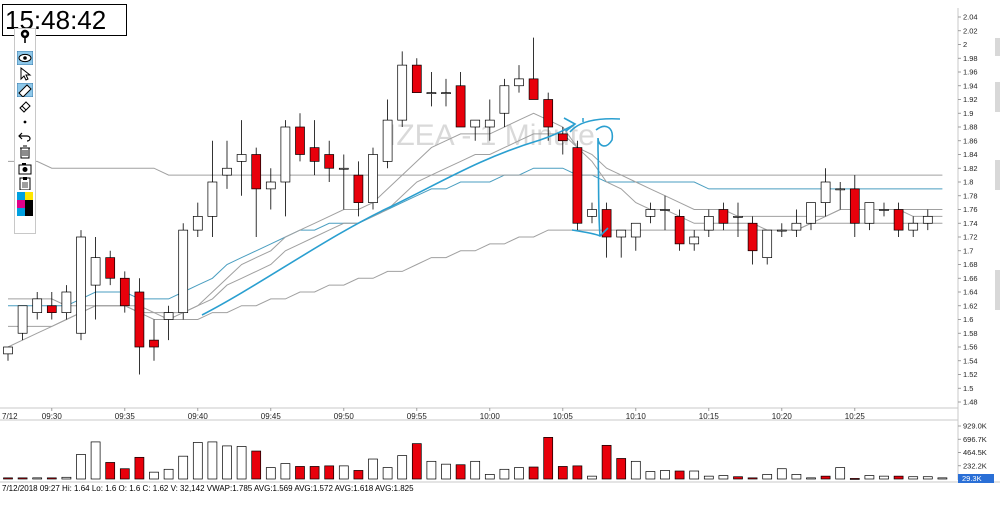 Image resolution: width=1000 pixels, height=507 pixels. Describe the element at coordinates (970, 278) in the screenshot. I see `price-tick-label: 1.66` at that location.